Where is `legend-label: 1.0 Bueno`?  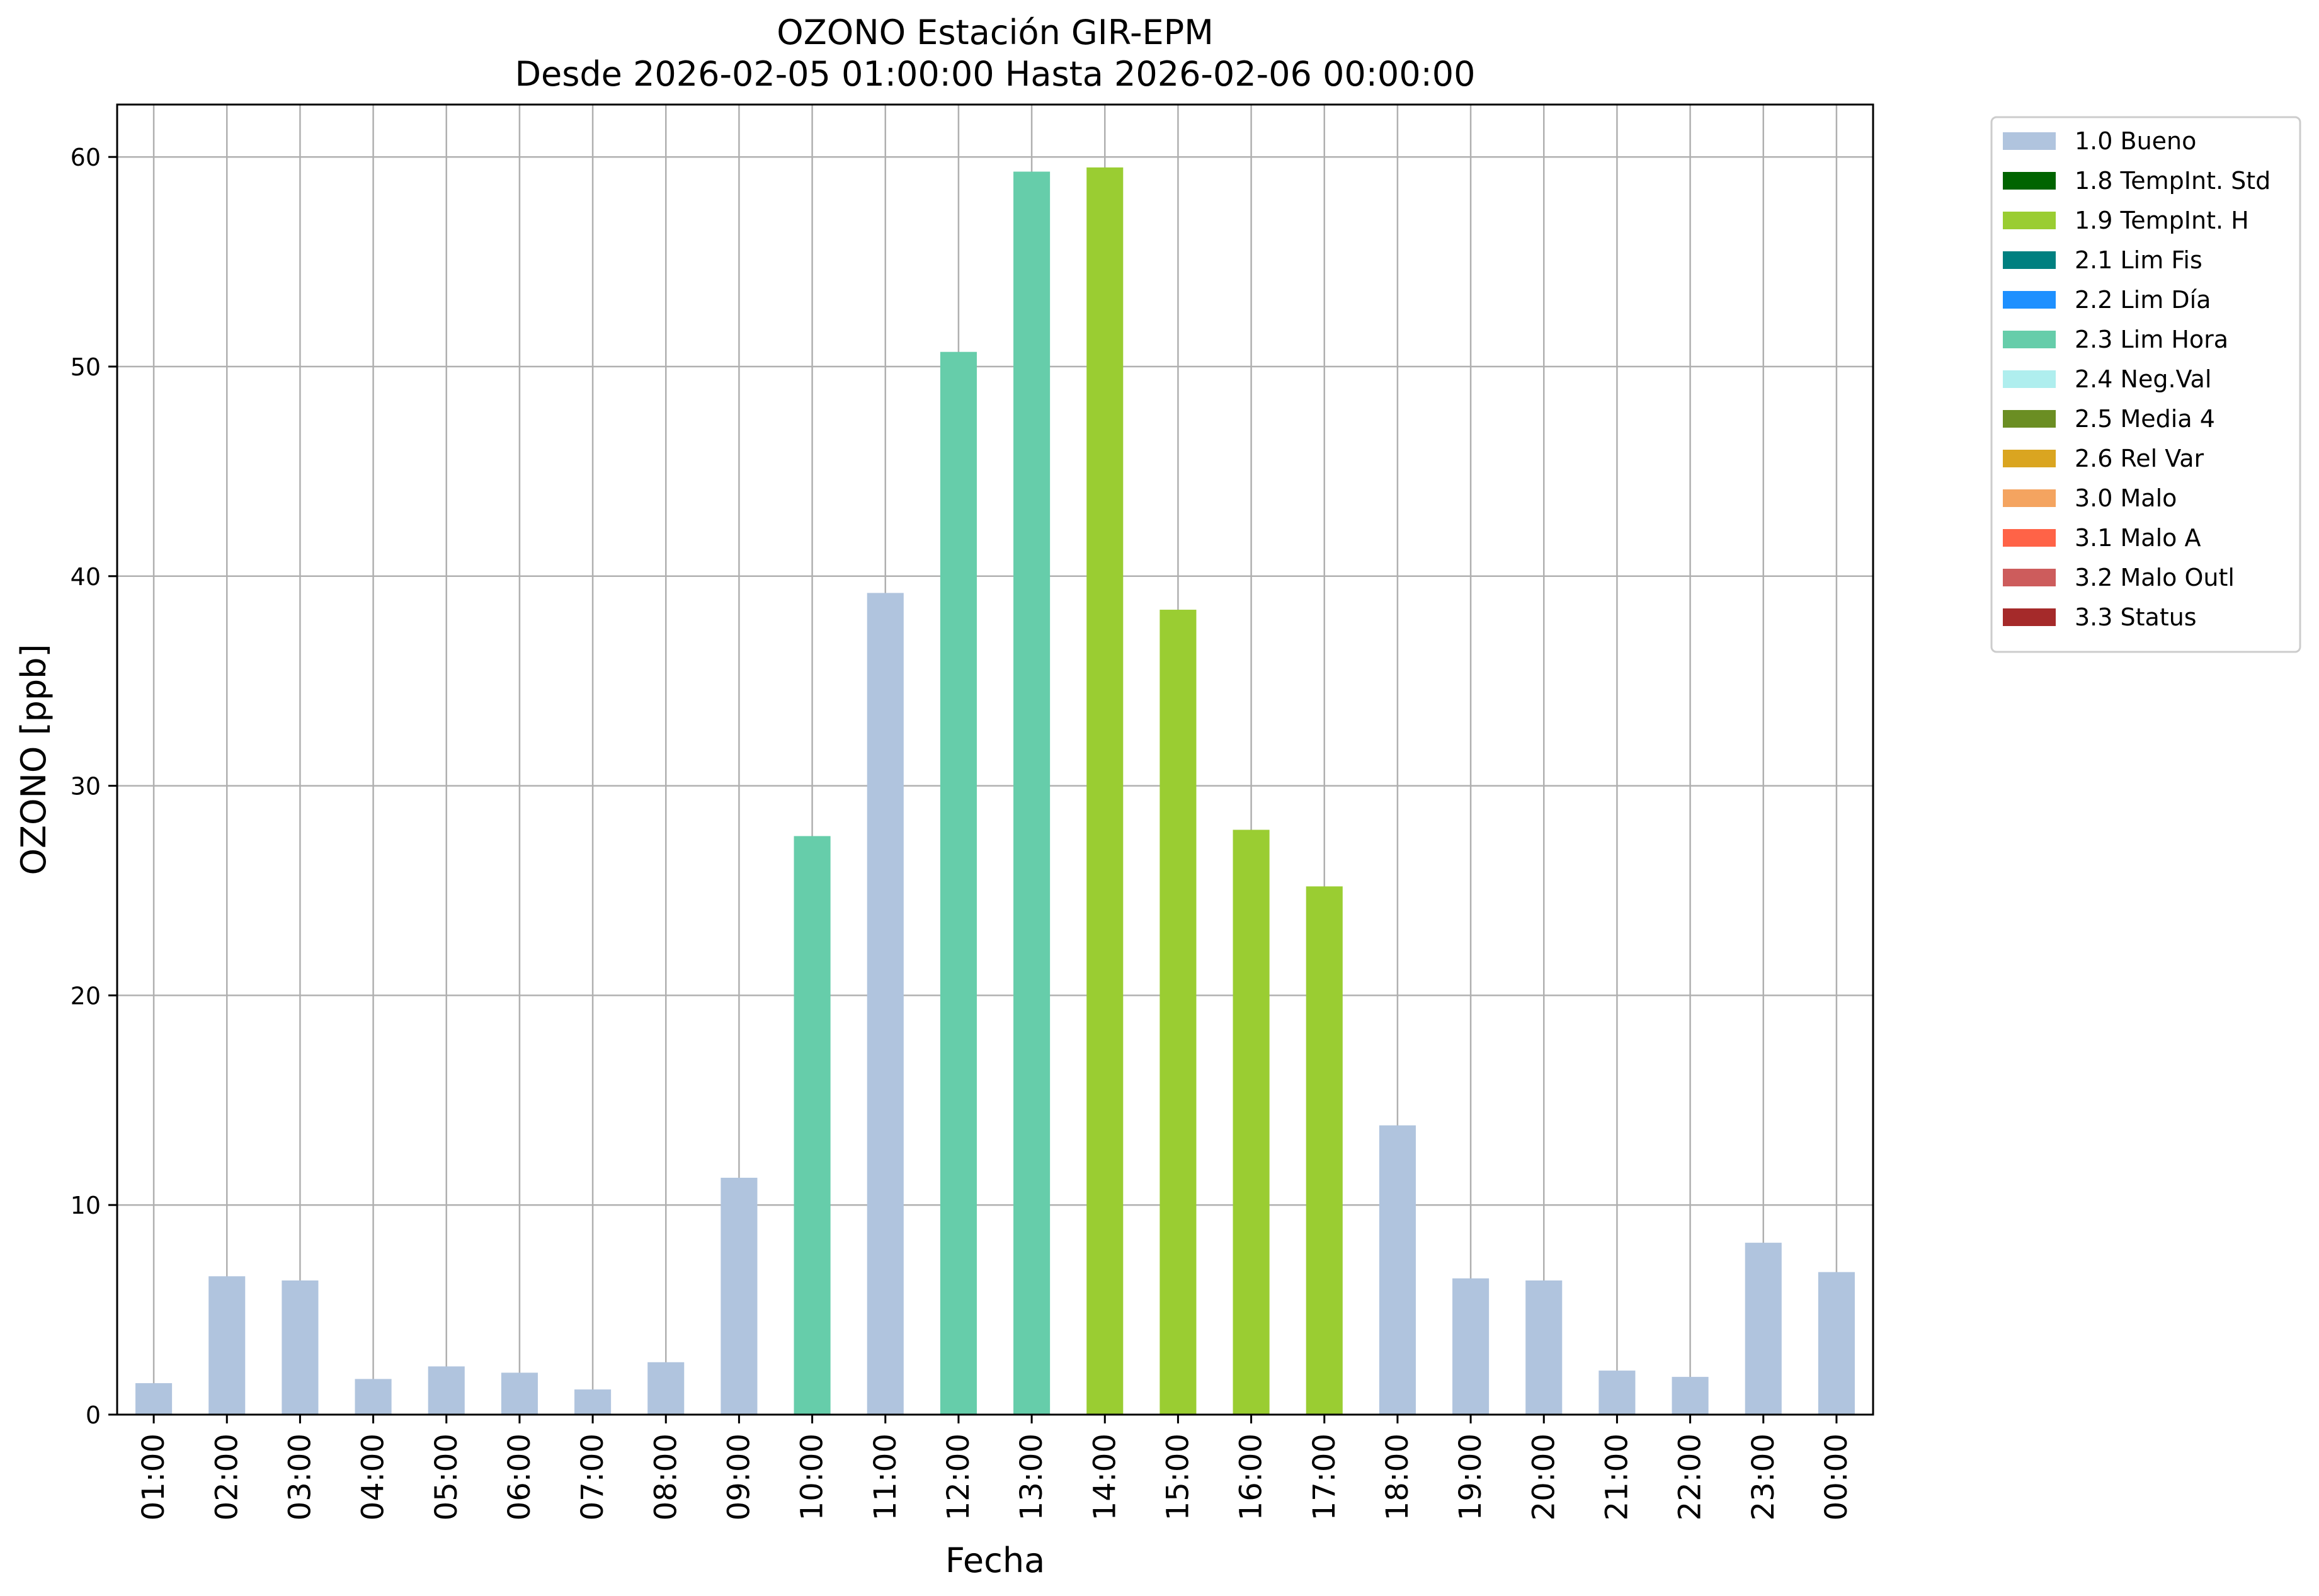 legend-label: 1.0 Bueno is located at coordinates (2135, 141).